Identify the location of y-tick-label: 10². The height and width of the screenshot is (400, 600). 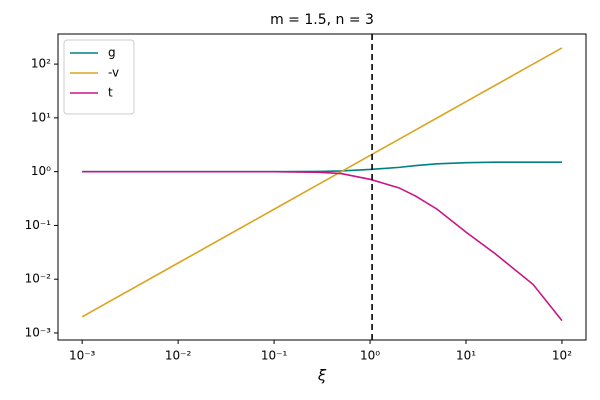
(41, 64).